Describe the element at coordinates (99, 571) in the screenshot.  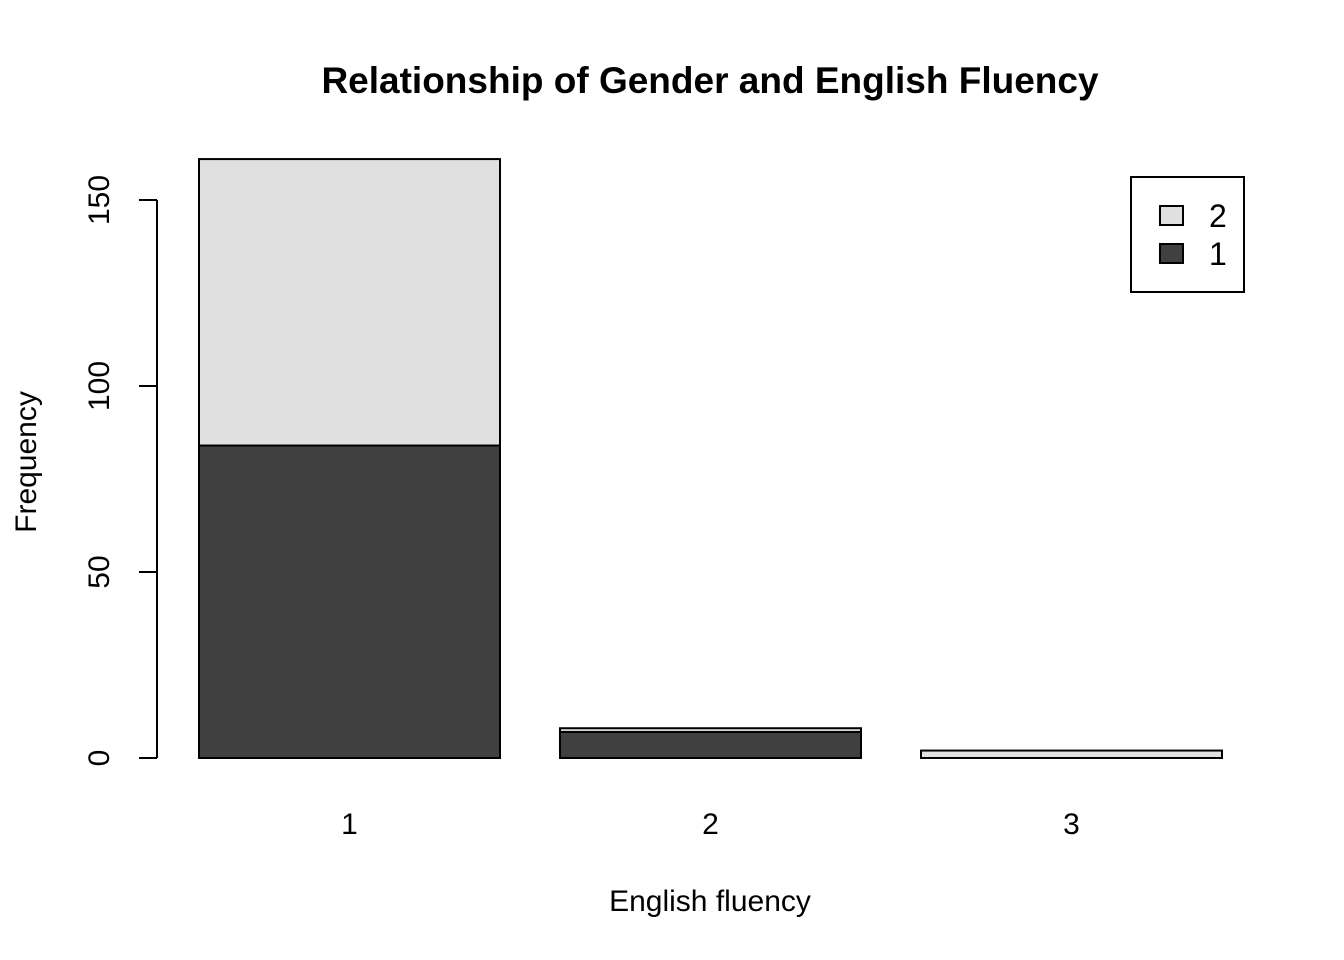
I see `y-tick-label: 50` at that location.